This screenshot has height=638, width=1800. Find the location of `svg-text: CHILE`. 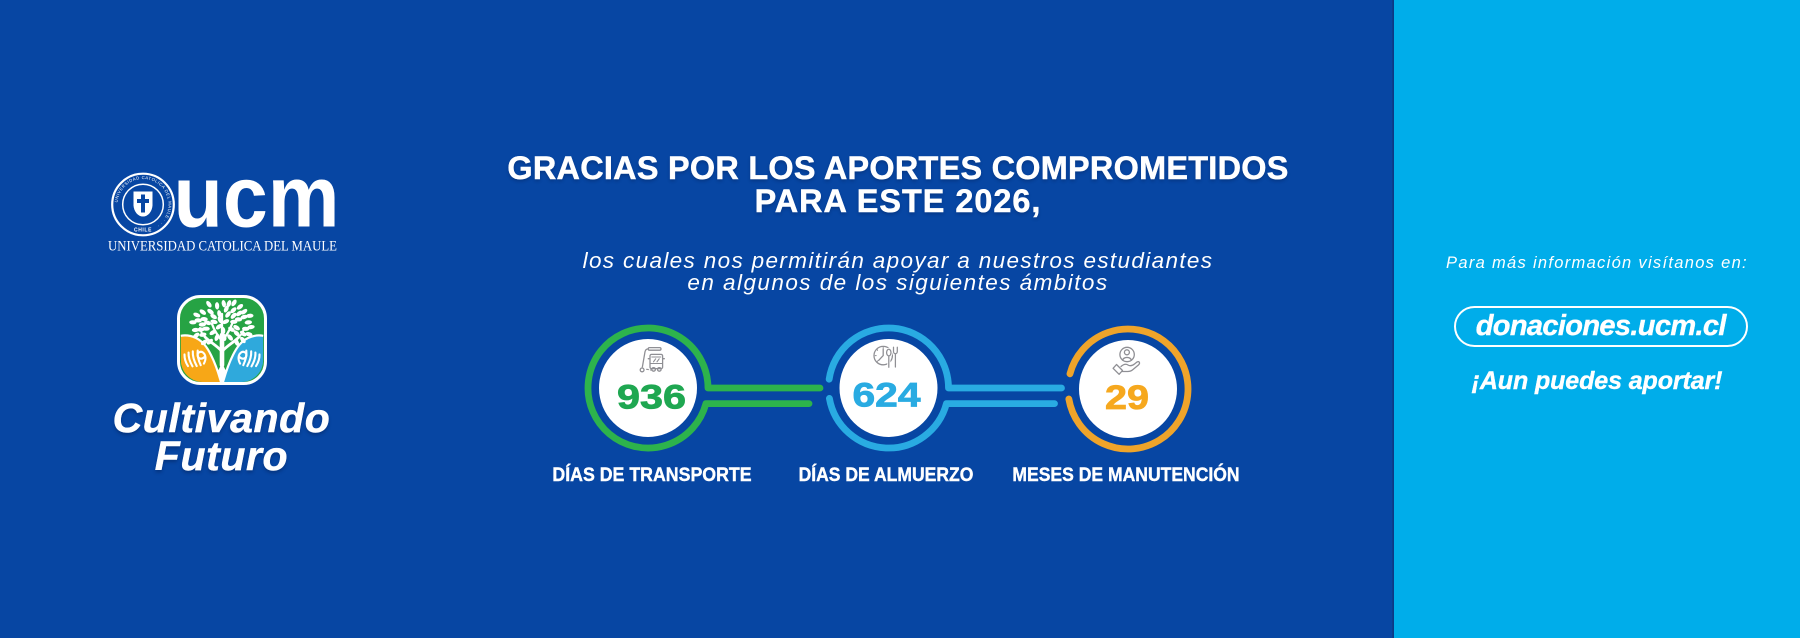

svg-text: CHILE is located at coordinates (143, 230).